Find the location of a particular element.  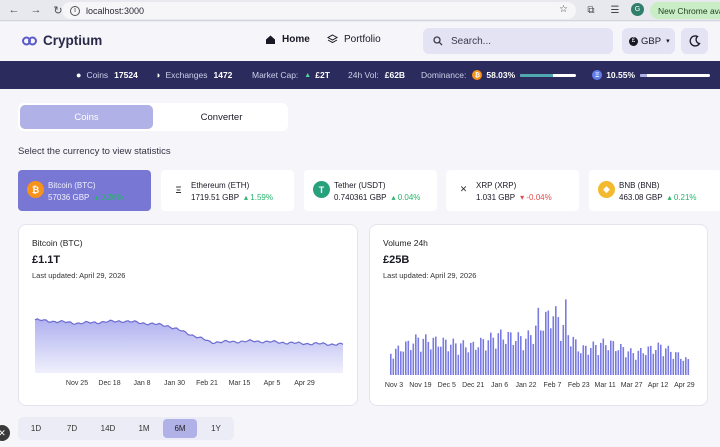

forward-icon: → is located at coordinates (36, 10).